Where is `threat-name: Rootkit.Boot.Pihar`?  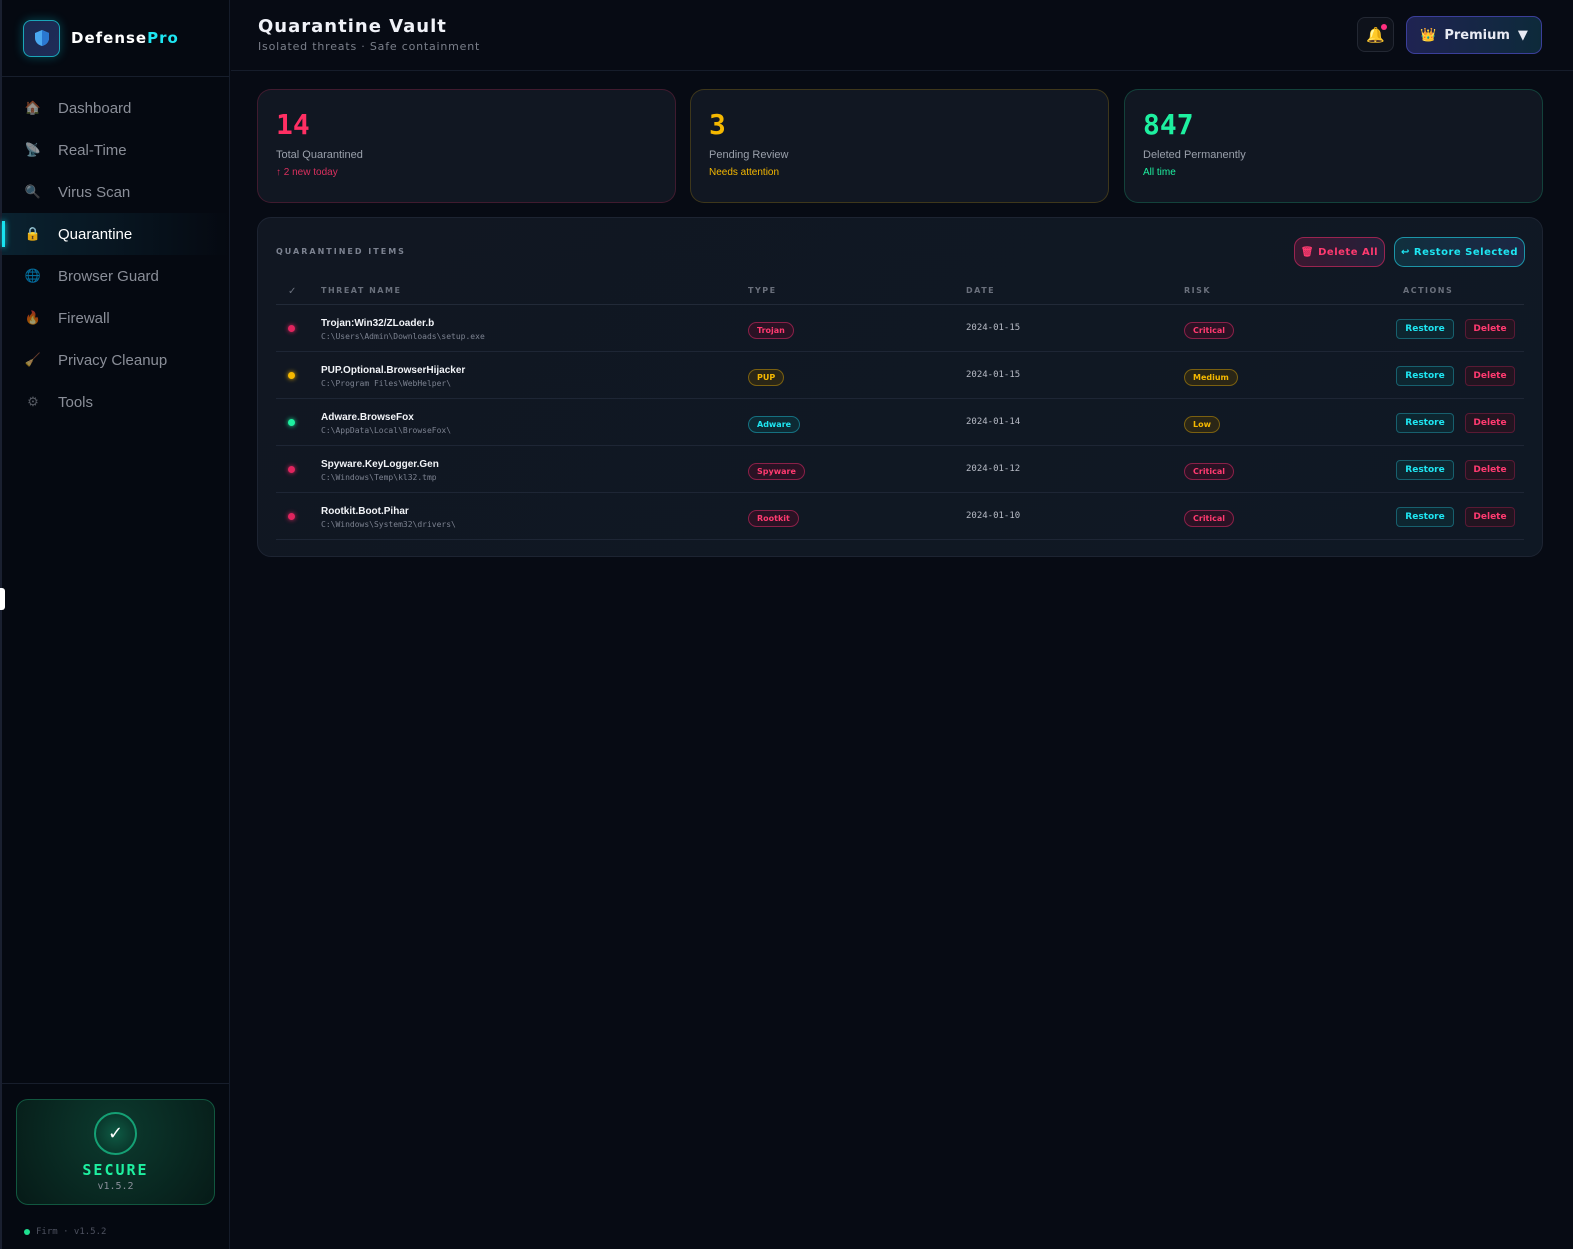
threat-name: Rootkit.Boot.Pihar is located at coordinates (365, 511).